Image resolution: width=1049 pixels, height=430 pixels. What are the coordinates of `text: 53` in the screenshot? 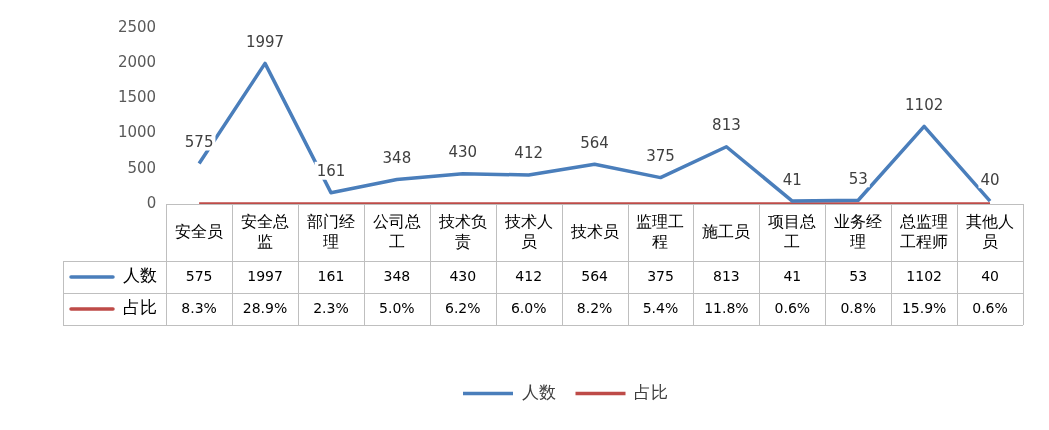 It's located at (858, 178).